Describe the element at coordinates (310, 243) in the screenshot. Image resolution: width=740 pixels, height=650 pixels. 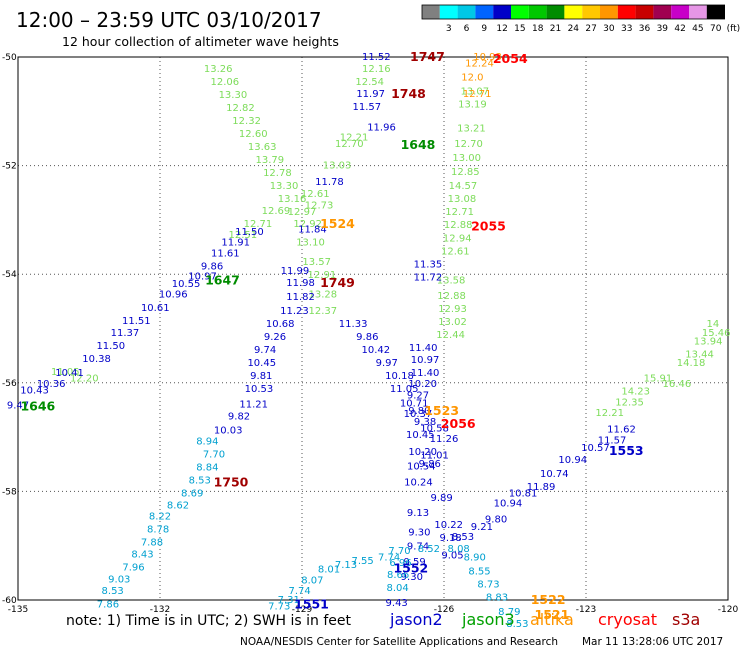
I see `wave-height-value: 13.10` at that location.